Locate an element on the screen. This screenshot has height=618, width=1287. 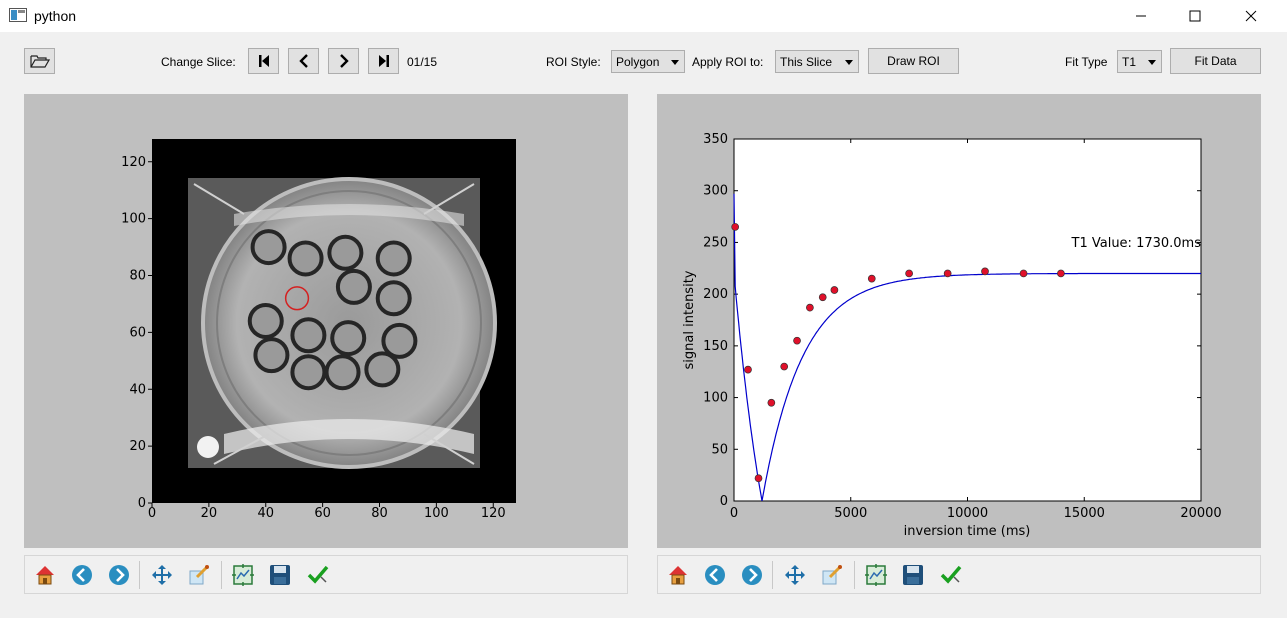
image-x-tick-label: 40 is located at coordinates (265, 513).